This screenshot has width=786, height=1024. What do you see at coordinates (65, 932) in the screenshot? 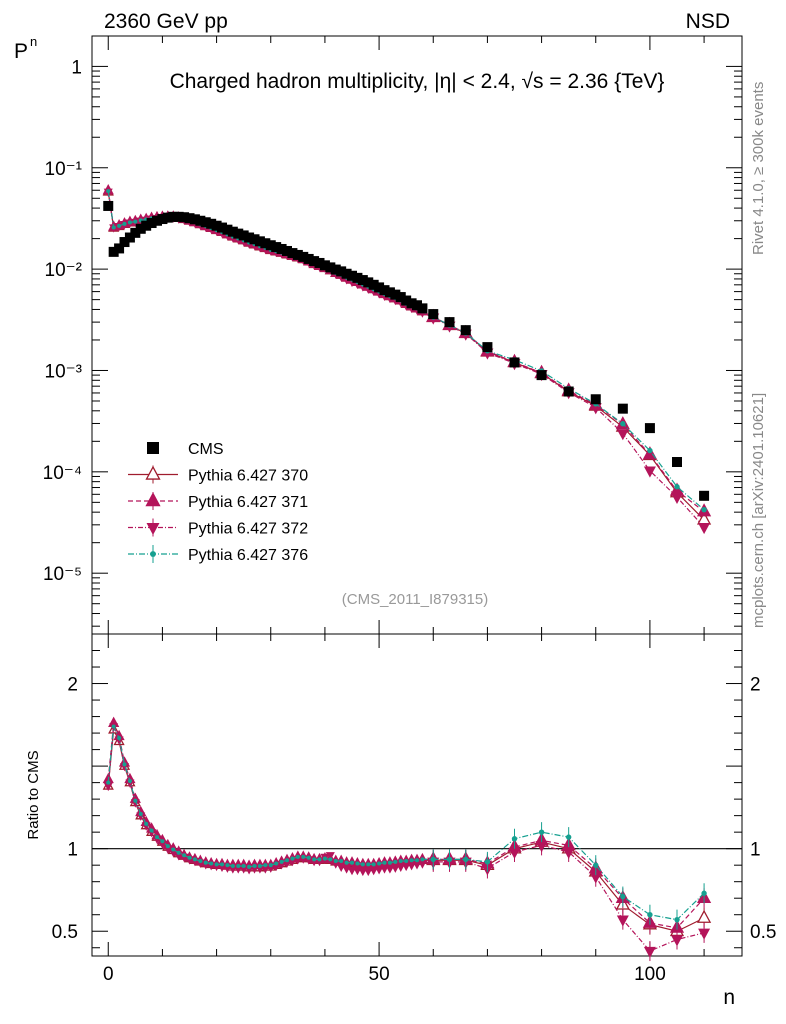
I see `ratio-tick-label: 0.5` at bounding box center [65, 932].